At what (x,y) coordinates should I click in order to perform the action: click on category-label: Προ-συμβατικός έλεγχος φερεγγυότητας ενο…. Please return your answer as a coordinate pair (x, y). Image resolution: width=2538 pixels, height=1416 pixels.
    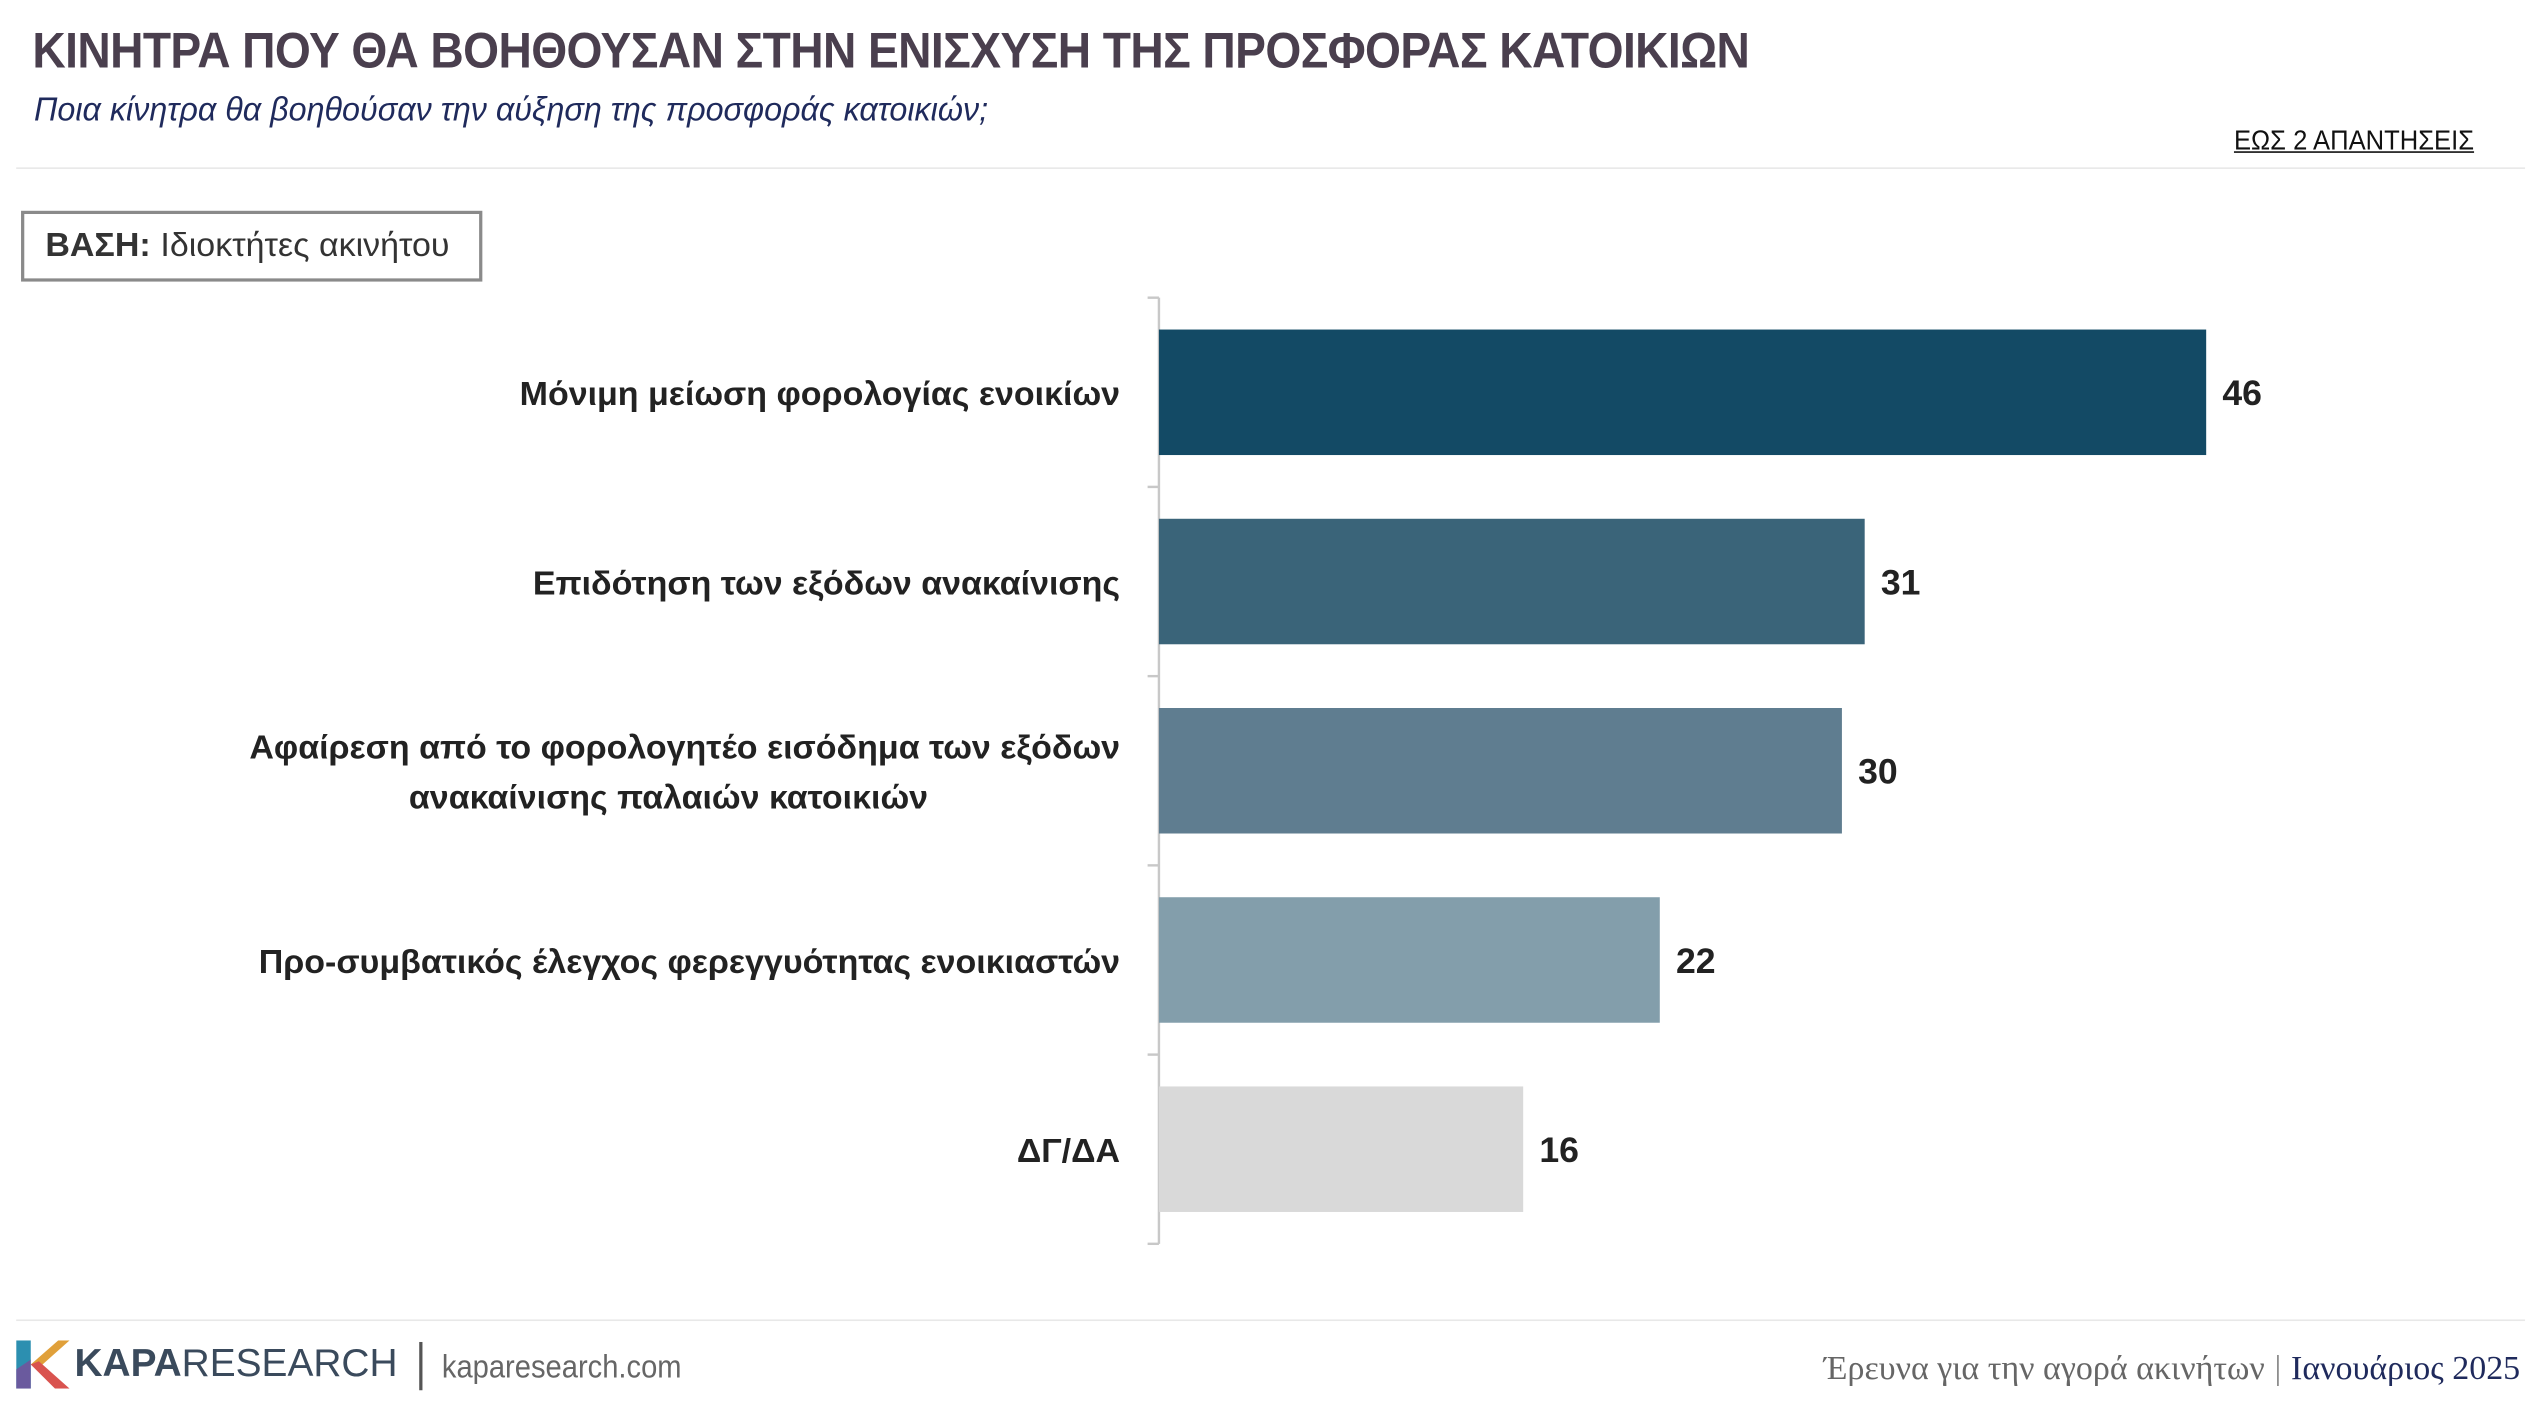
    Looking at the image, I should click on (689, 962).